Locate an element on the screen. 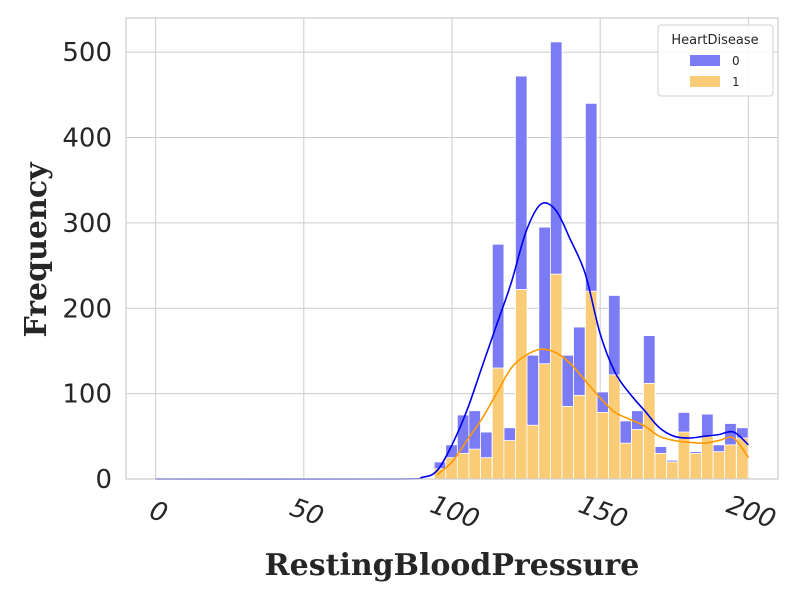 The height and width of the screenshot is (600, 800). y-tick-label: 300 is located at coordinates (87, 224).